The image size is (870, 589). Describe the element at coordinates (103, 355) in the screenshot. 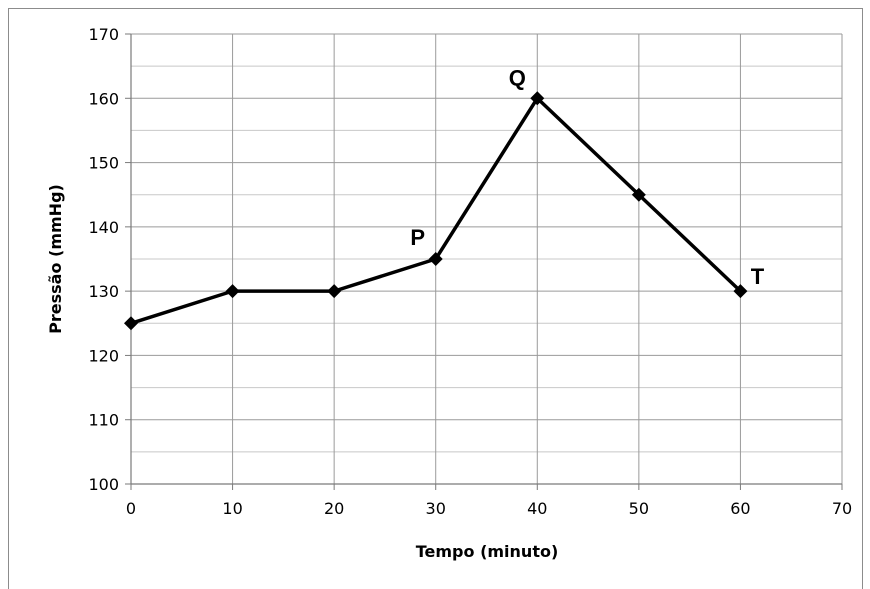

I see `y-tick-label: 120` at that location.